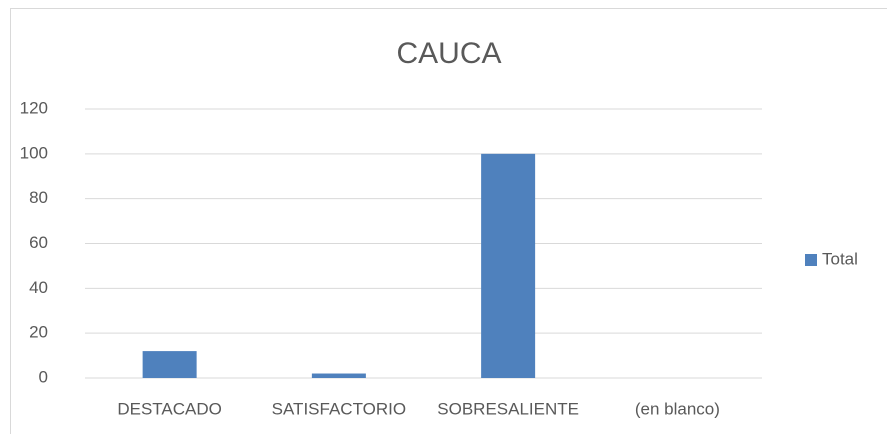 Image resolution: width=887 pixels, height=434 pixels. What do you see at coordinates (448, 53) in the screenshot?
I see `chart-title: CAUCA` at bounding box center [448, 53].